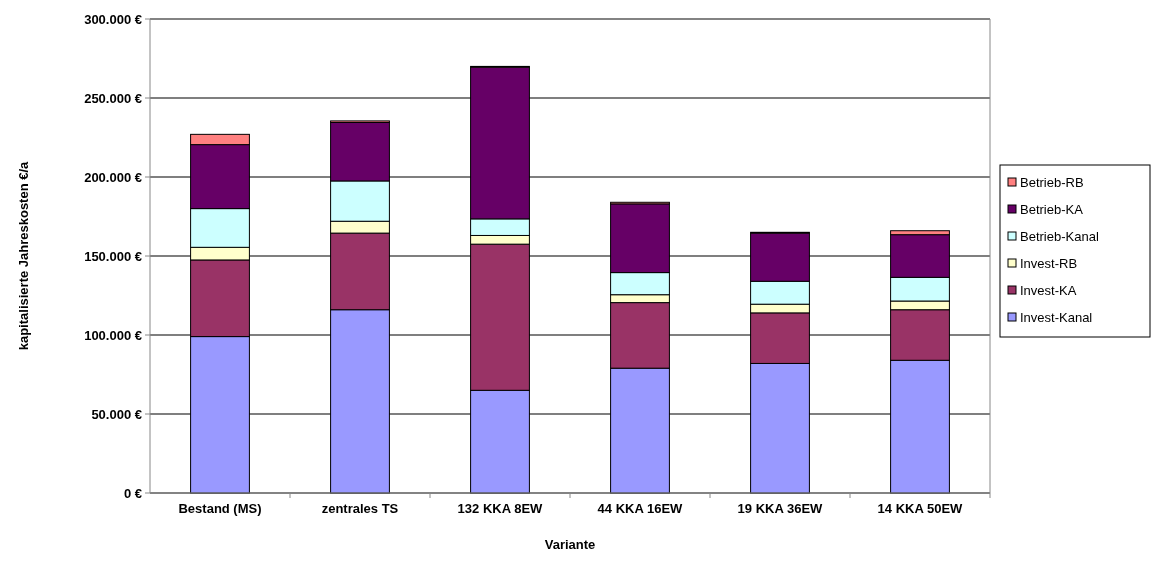 Image resolution: width=1156 pixels, height=565 pixels. Describe the element at coordinates (1059, 236) in the screenshot. I see `legend-label: Betrieb-Kanal` at that location.